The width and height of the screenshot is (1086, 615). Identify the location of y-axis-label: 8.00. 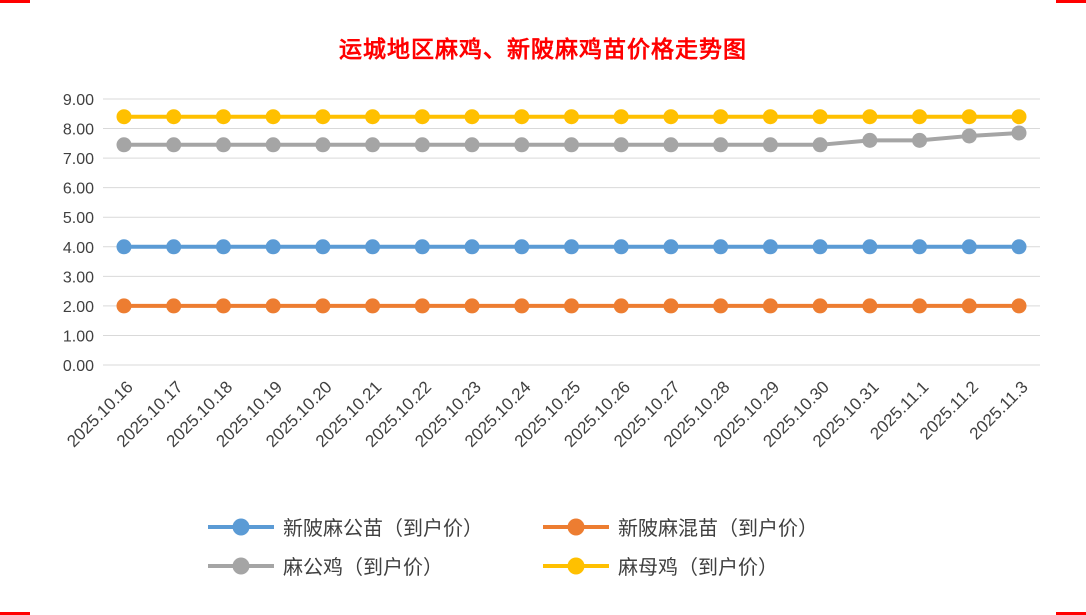
(78, 130).